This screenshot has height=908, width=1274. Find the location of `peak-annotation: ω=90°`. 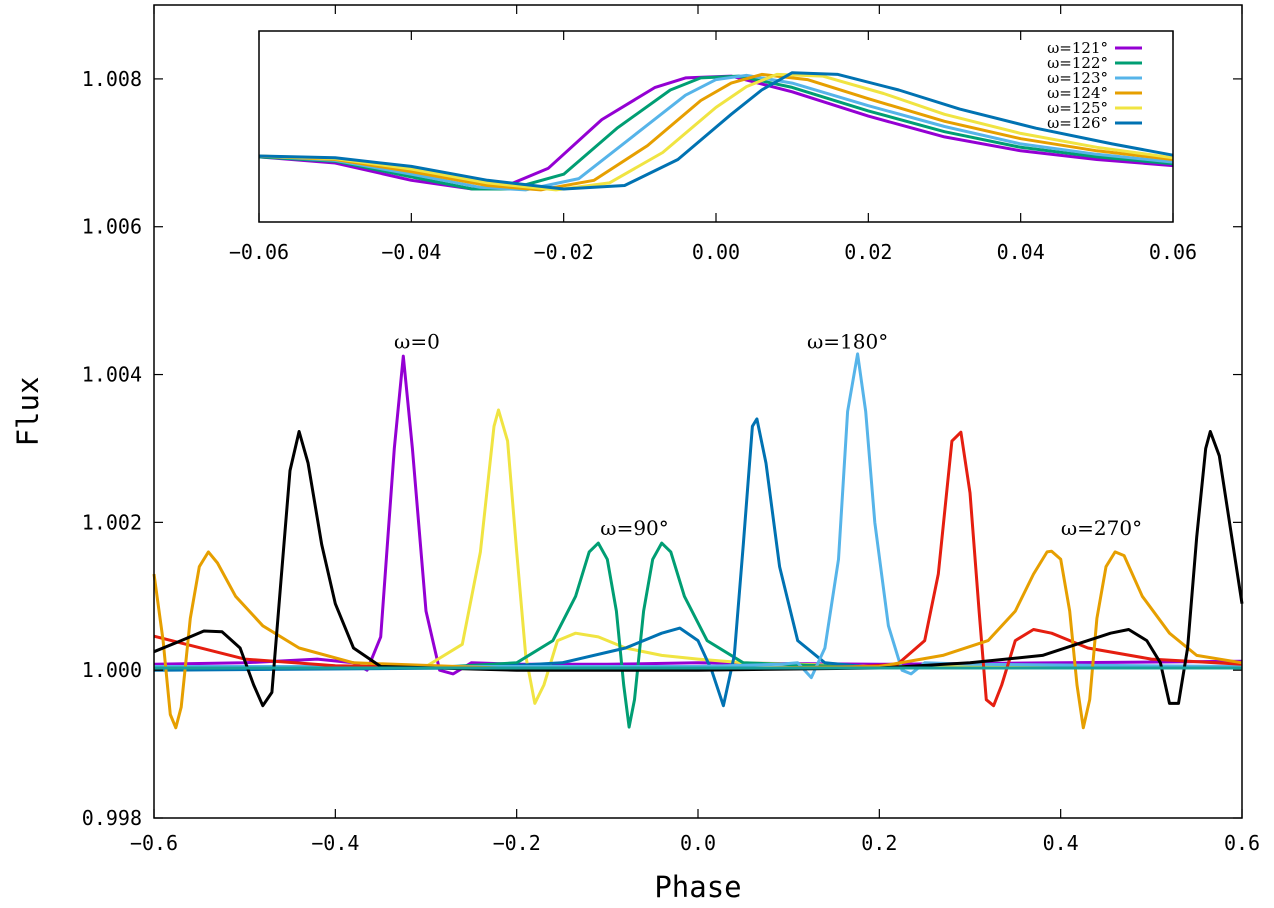

peak-annotation: ω=90° is located at coordinates (634, 528).